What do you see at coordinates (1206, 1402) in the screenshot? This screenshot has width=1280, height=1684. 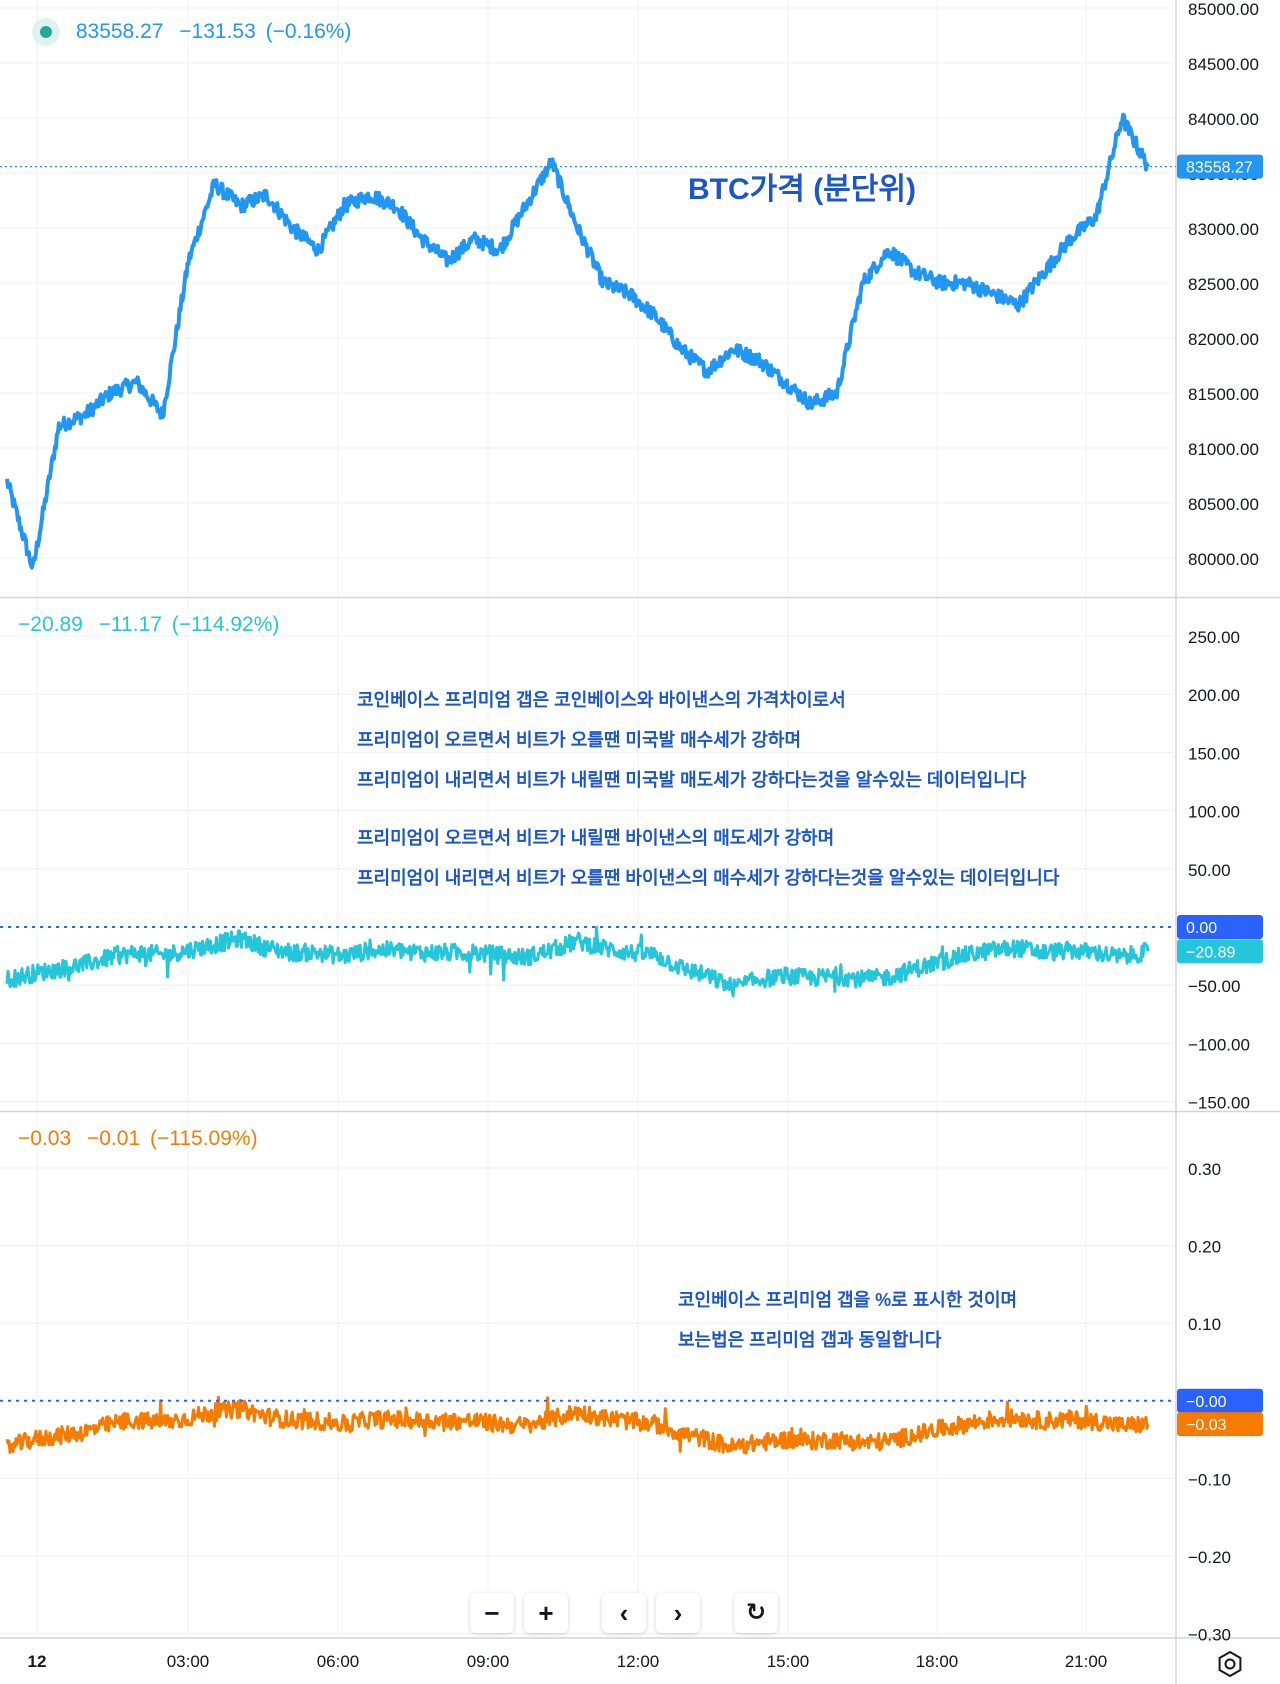 I see `price-badge-label: −0.00` at bounding box center [1206, 1402].